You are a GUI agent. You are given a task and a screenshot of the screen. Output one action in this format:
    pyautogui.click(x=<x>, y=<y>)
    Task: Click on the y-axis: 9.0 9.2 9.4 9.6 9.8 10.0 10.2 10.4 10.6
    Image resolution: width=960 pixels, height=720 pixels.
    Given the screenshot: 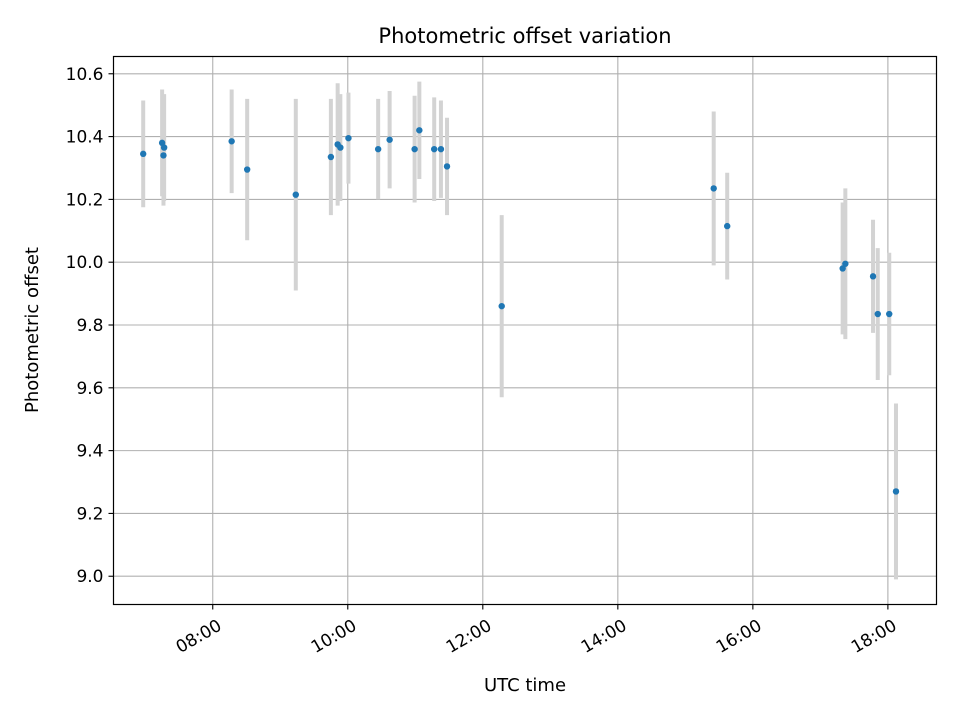 What is the action you would take?
    pyautogui.click(x=90, y=326)
    